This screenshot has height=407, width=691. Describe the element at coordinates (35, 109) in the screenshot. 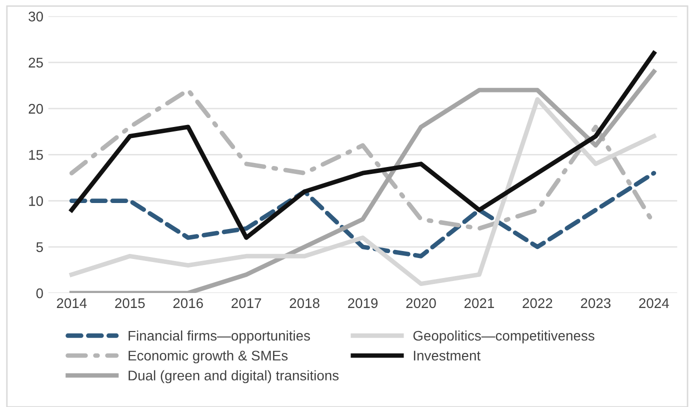

I see `y-tick-label: 20` at that location.